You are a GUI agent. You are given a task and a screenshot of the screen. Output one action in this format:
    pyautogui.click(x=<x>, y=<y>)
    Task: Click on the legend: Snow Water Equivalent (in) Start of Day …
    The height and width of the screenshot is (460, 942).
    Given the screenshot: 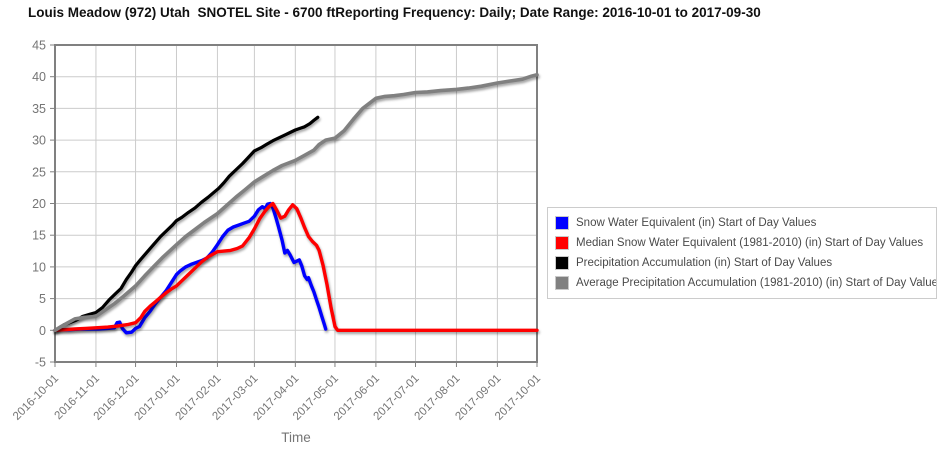 What is the action you would take?
    pyautogui.click(x=742, y=253)
    